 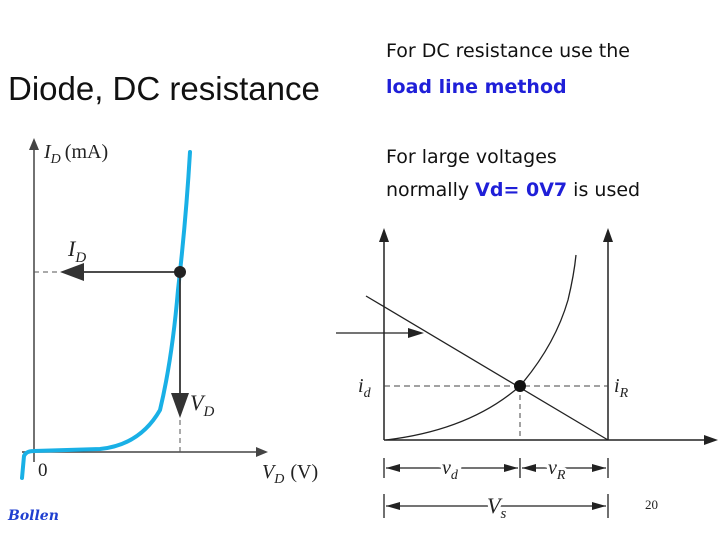 What do you see at coordinates (431, 190) in the screenshot?
I see `note-line-4-pre: normally` at bounding box center [431, 190].